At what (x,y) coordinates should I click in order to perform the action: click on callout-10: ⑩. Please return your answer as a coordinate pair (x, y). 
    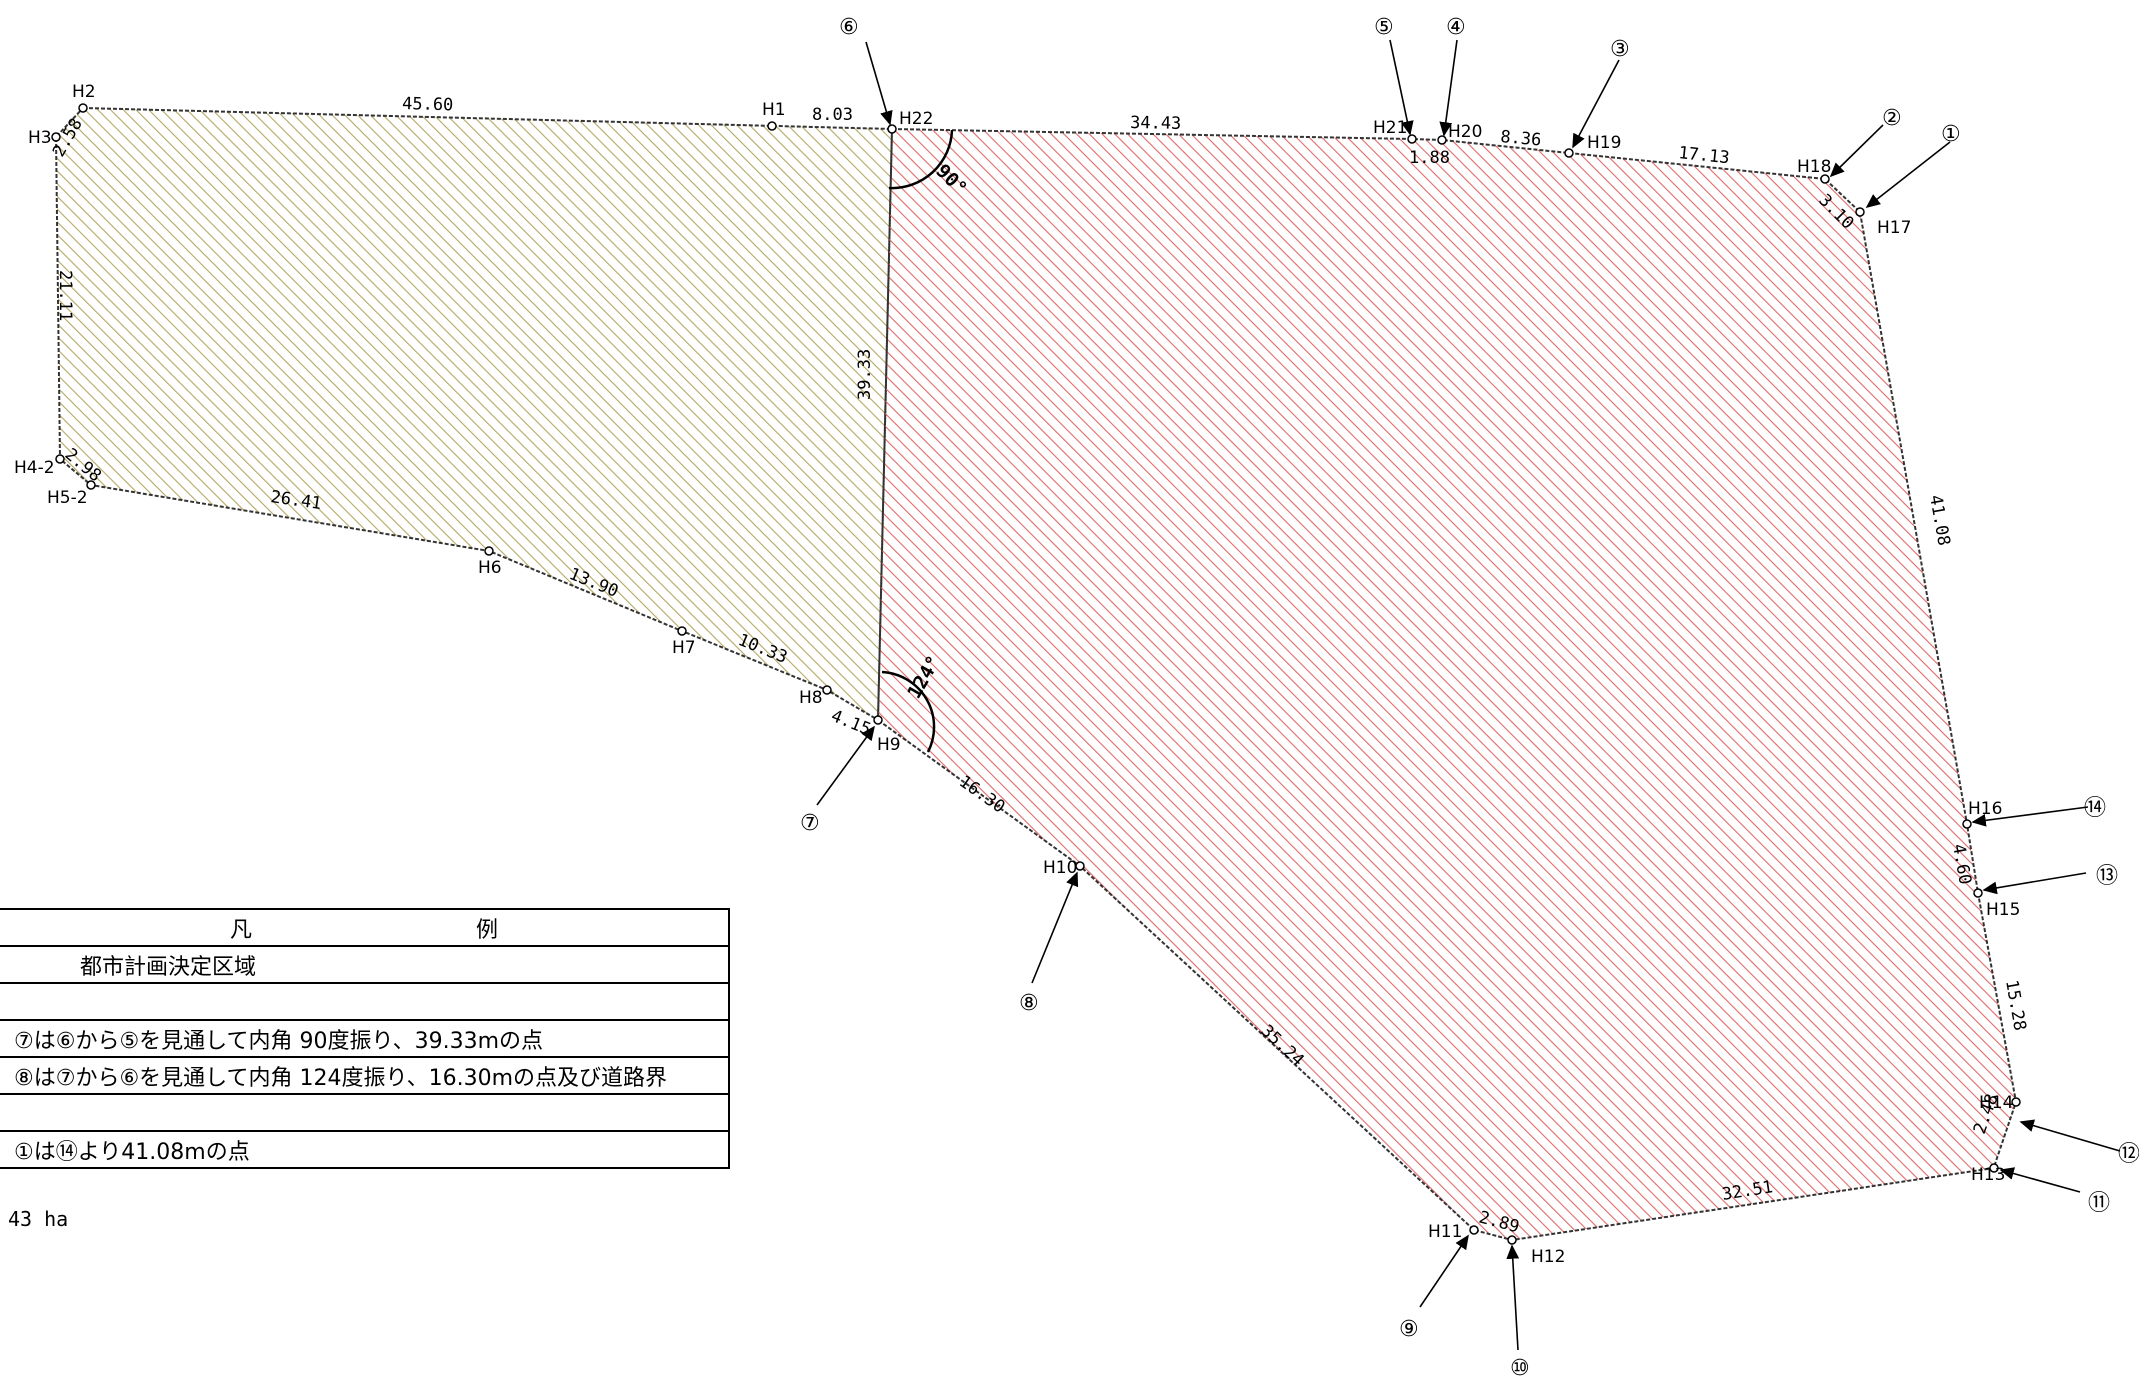
    Looking at the image, I should click on (1520, 1368).